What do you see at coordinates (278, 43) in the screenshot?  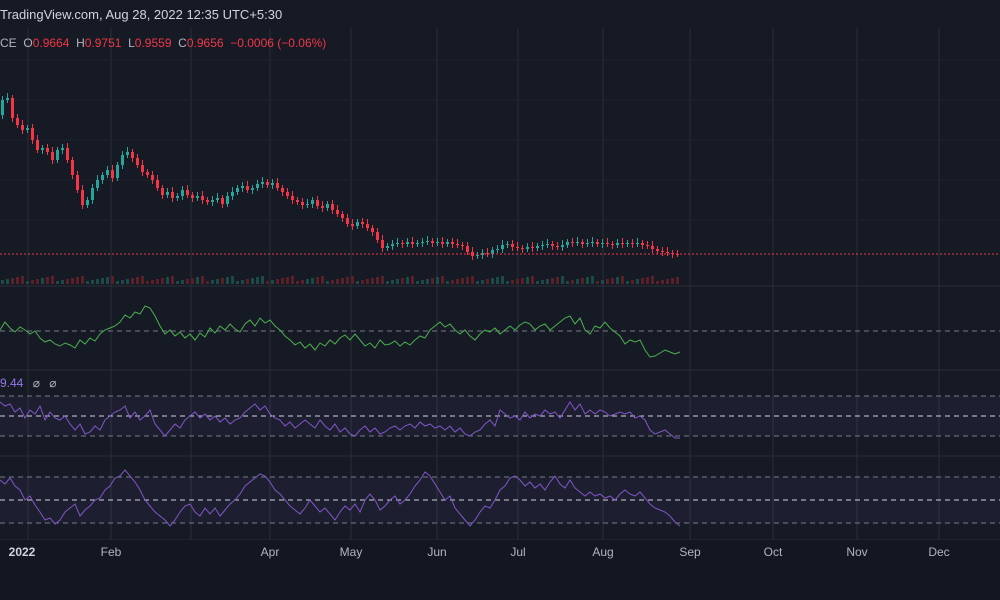 I see `change-value: −0.0006 (−0.06%)` at bounding box center [278, 43].